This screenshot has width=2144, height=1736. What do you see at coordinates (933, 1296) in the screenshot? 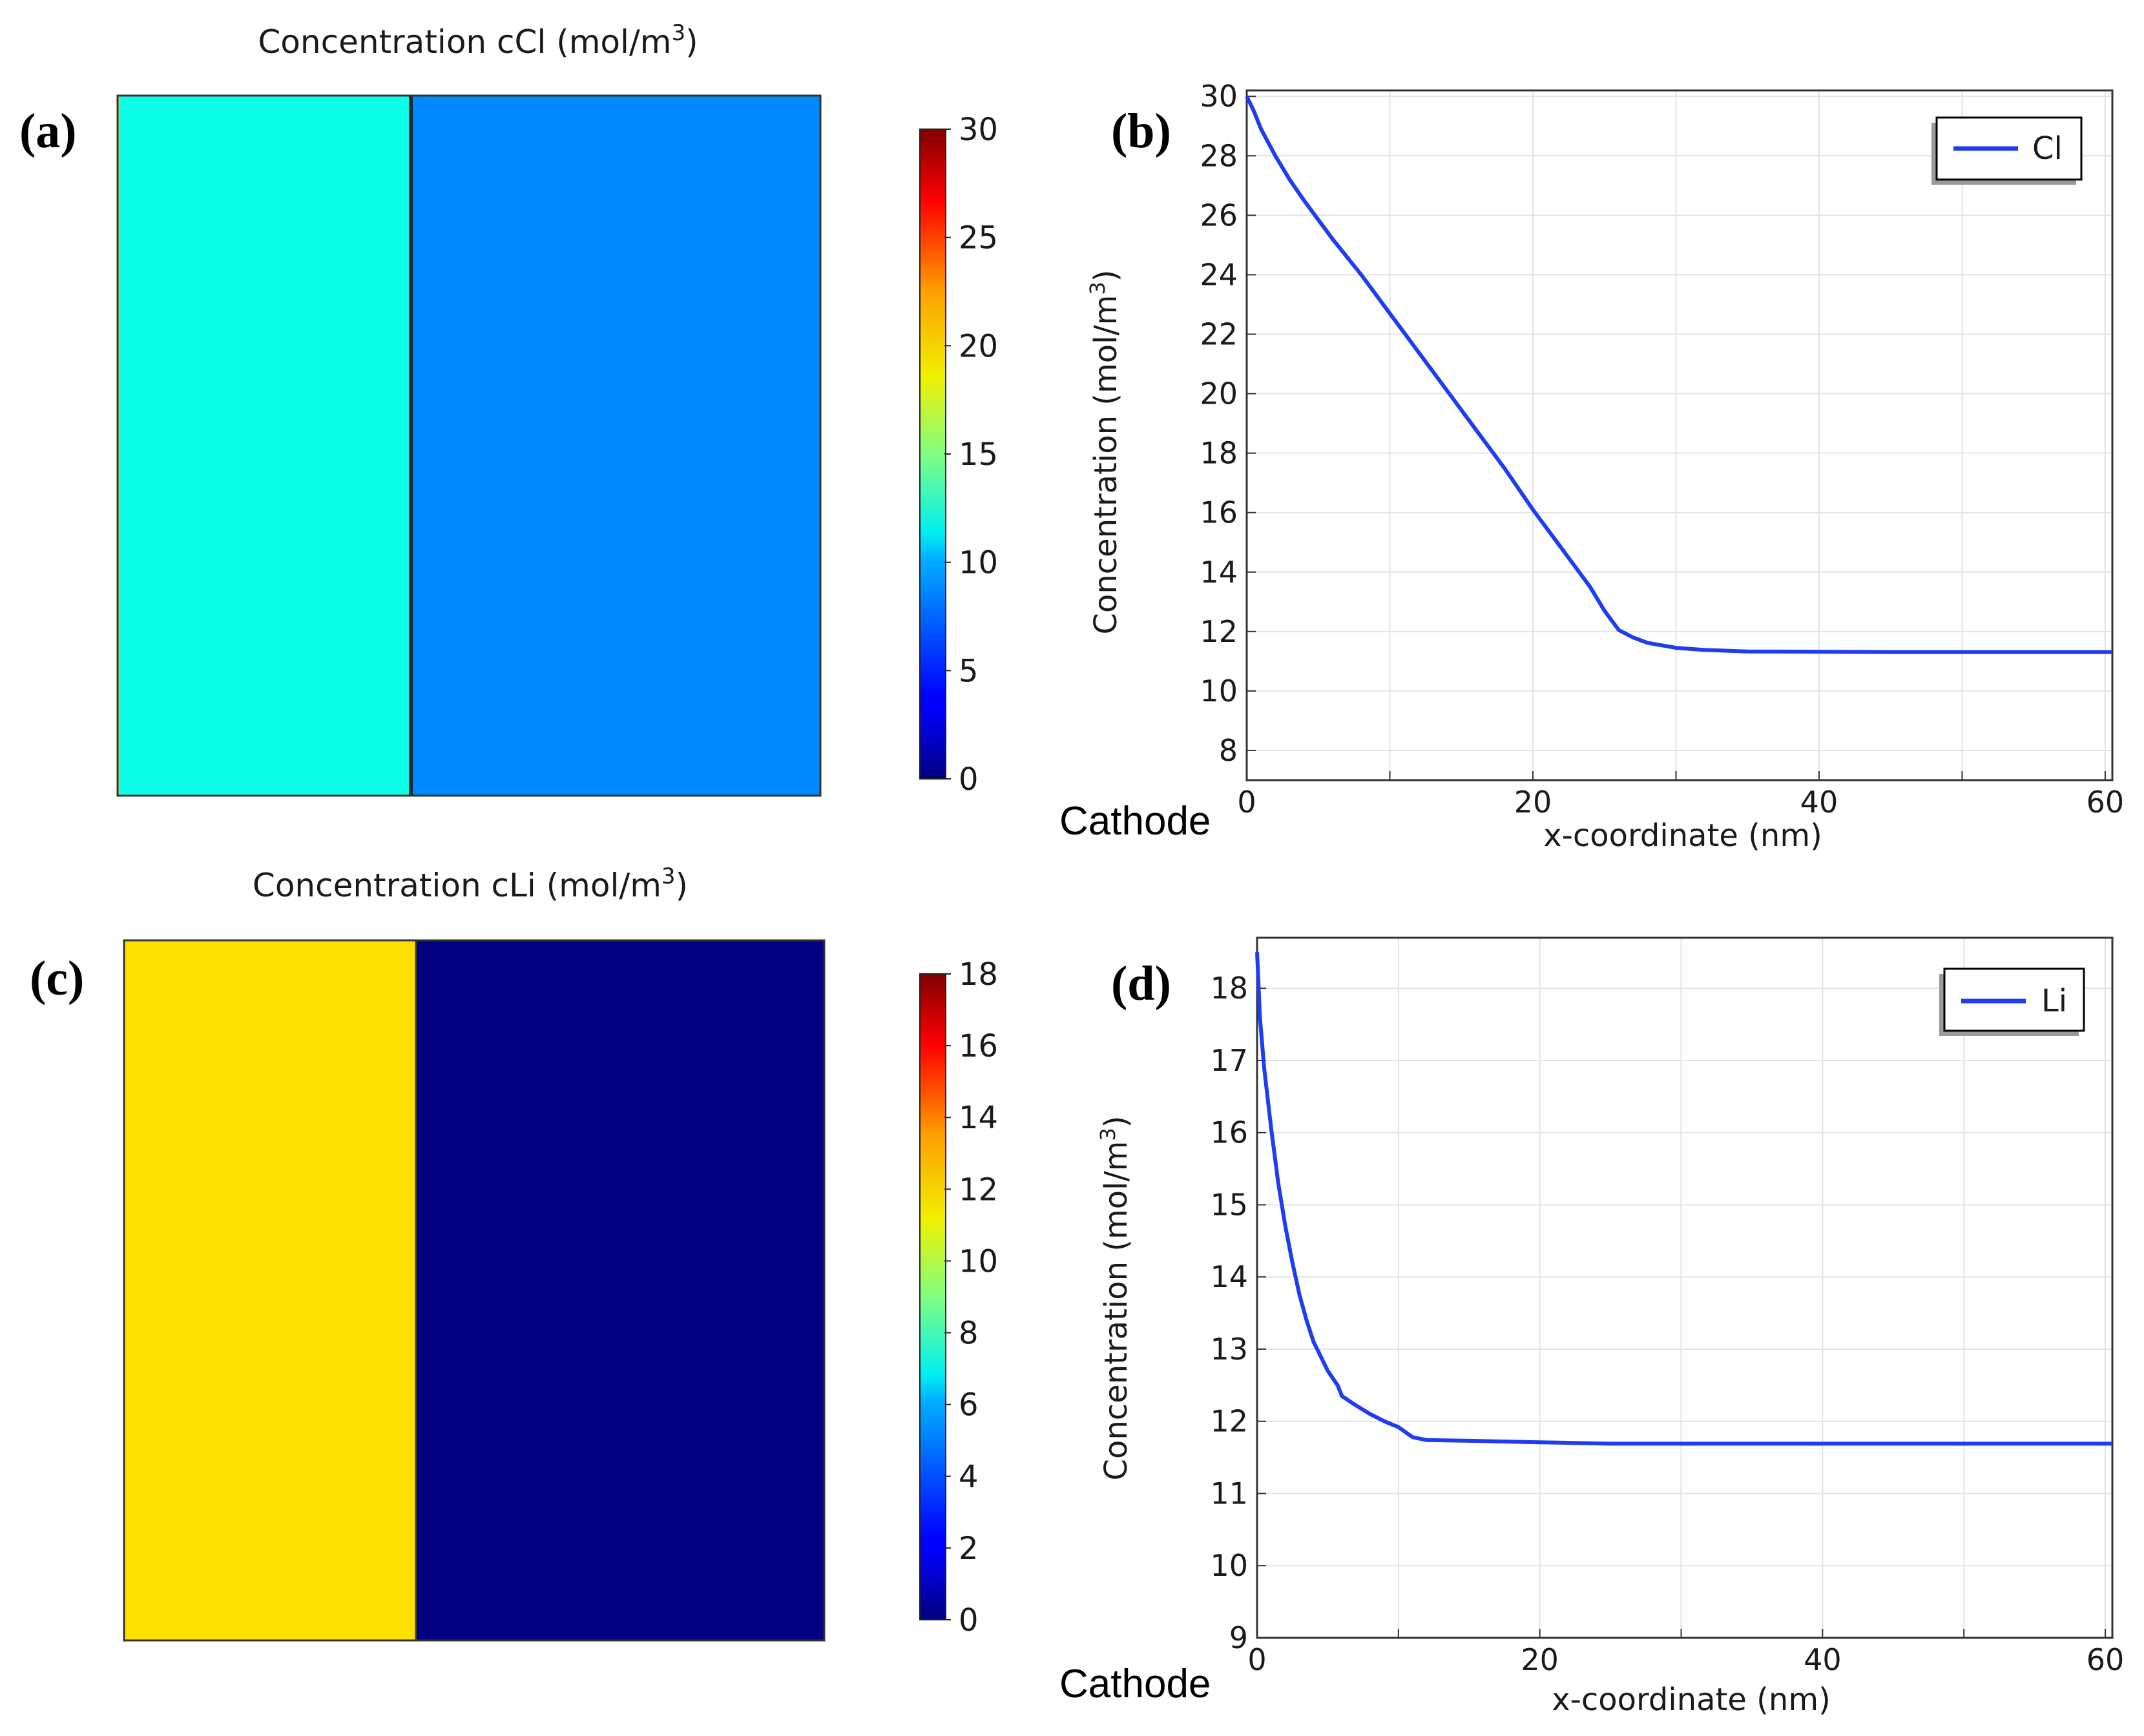
I see `li-colorbar` at bounding box center [933, 1296].